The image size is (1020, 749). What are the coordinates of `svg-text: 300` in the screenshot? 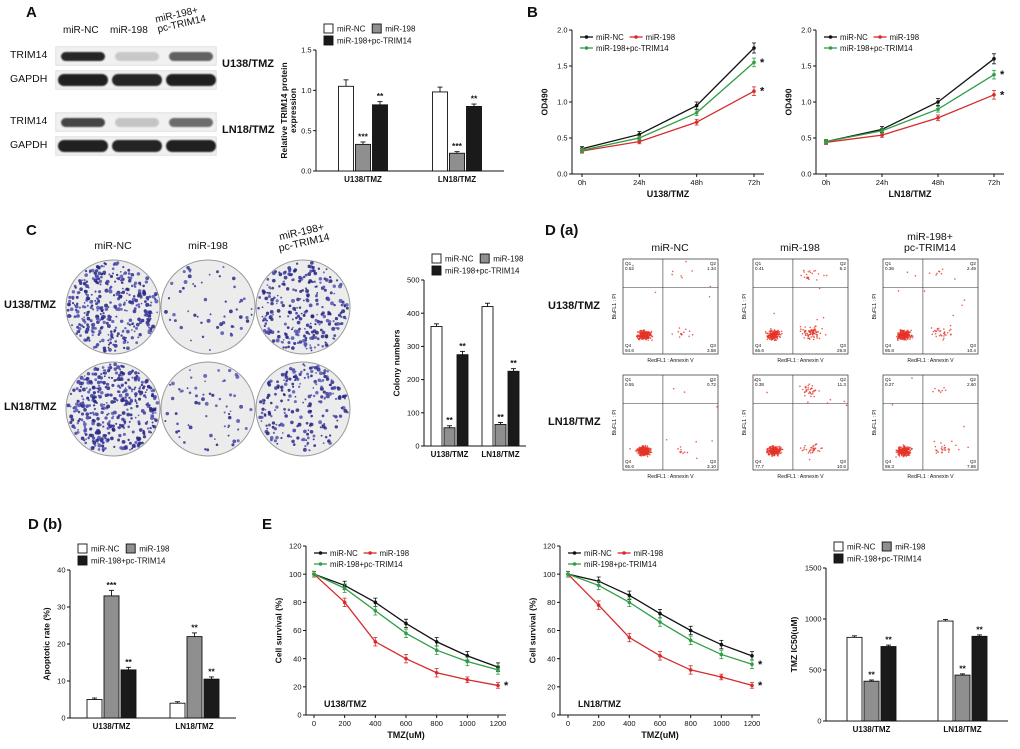 It's located at (413, 346).